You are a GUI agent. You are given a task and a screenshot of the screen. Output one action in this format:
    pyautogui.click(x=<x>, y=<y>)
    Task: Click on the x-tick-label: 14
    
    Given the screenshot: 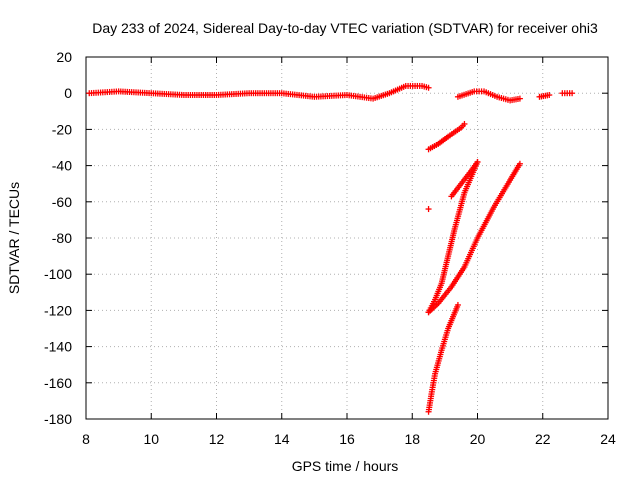 What is the action you would take?
    pyautogui.click(x=282, y=439)
    